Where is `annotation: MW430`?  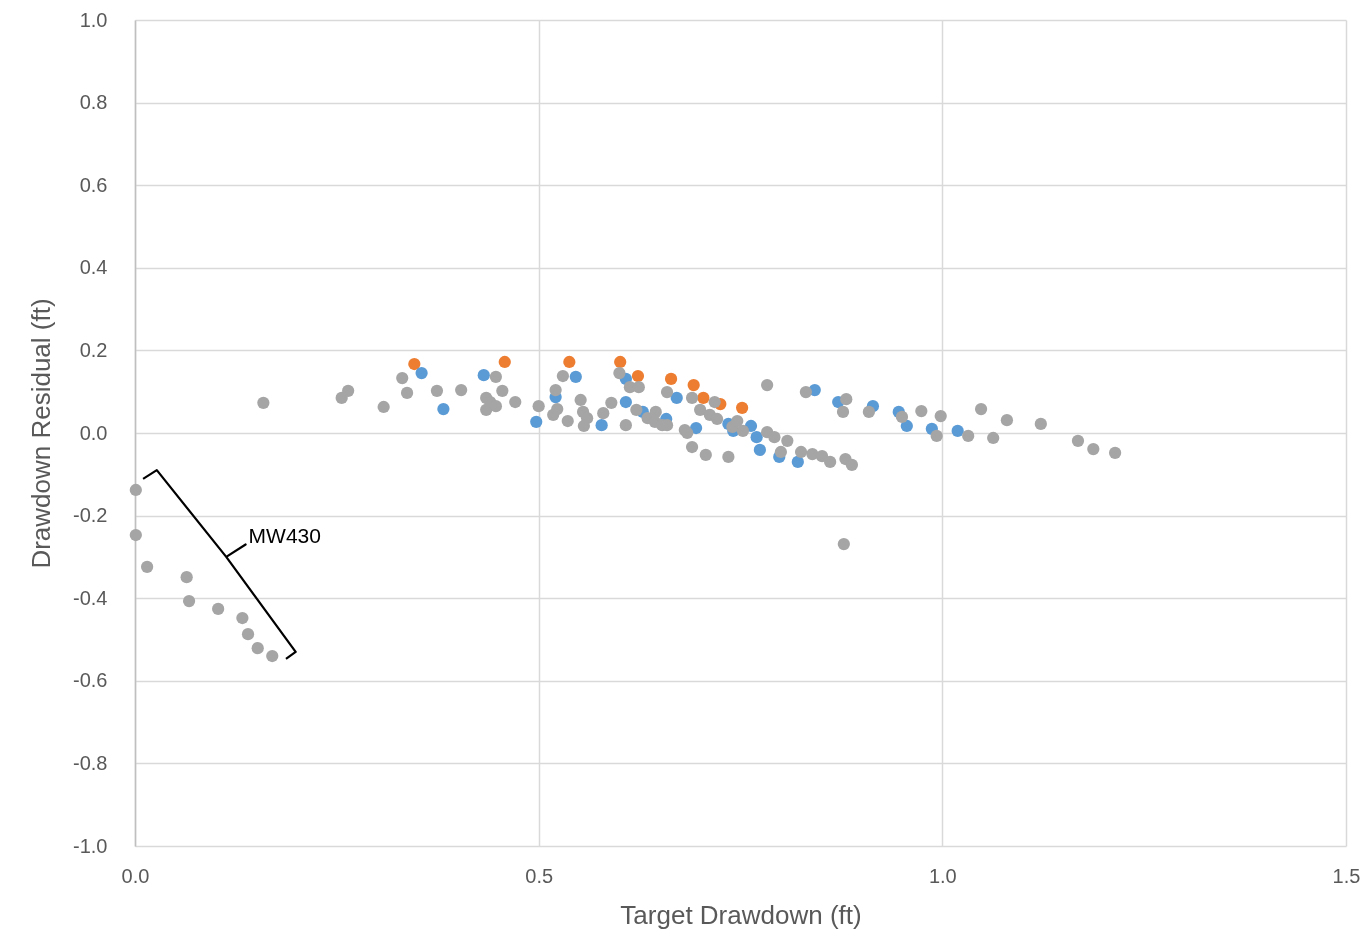
annotation: MW430 is located at coordinates (284, 535).